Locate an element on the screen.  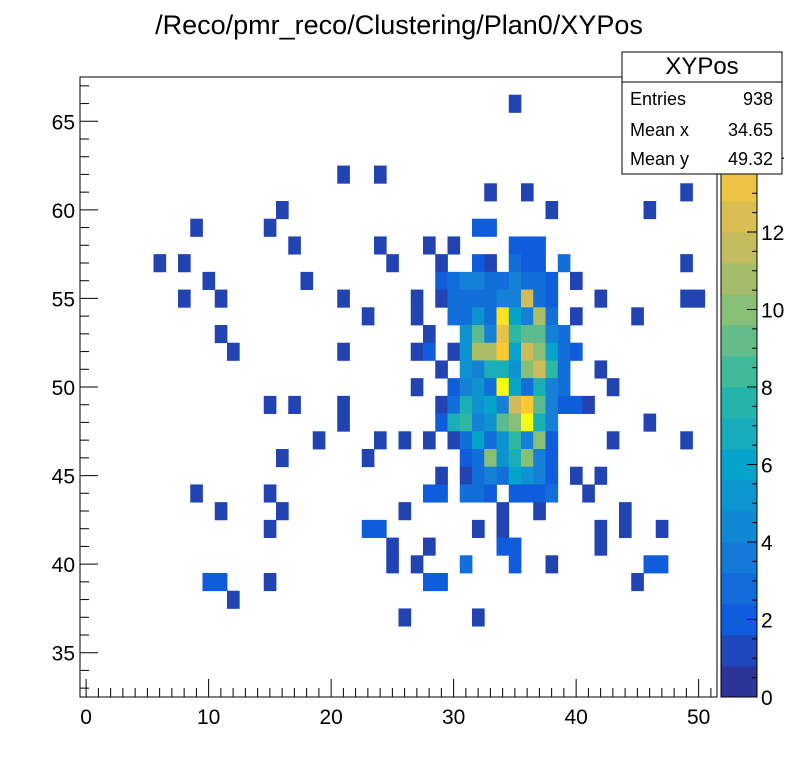
x-tick-label: 20 is located at coordinates (330, 717).